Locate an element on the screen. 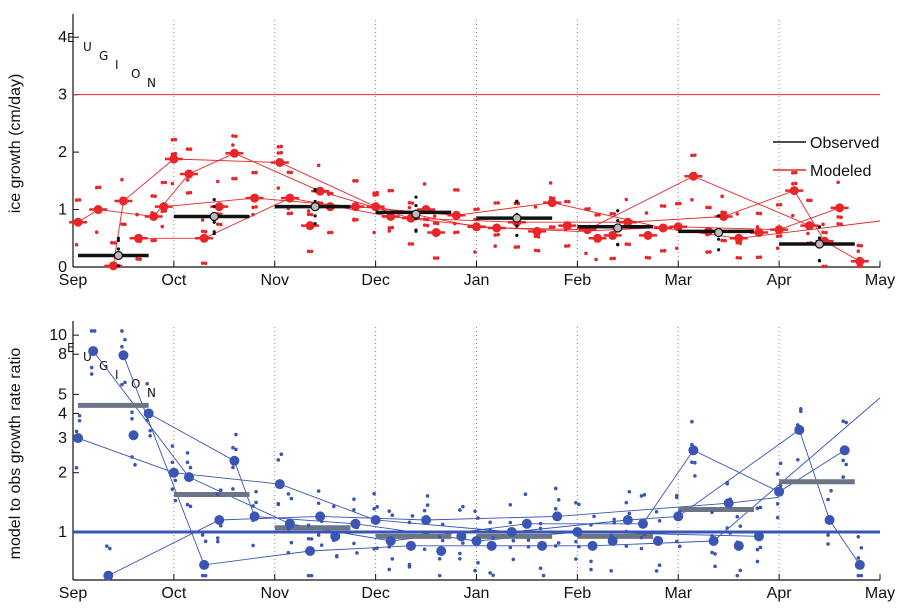  x-tick-label: May is located at coordinates (880, 593).